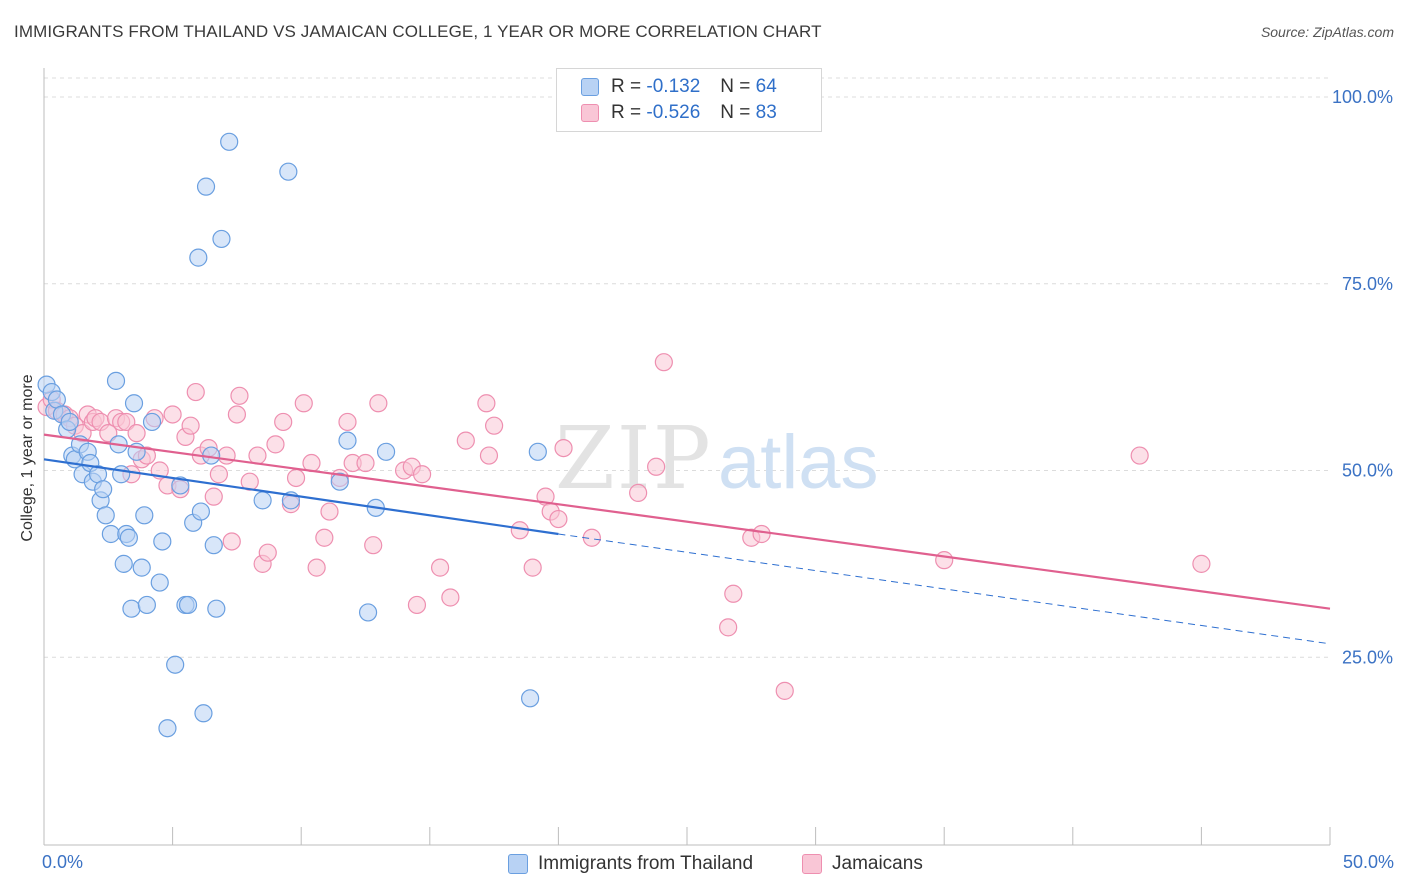  Describe the element at coordinates (812, 864) in the screenshot. I see `series-swatch-jamaicans` at that location.